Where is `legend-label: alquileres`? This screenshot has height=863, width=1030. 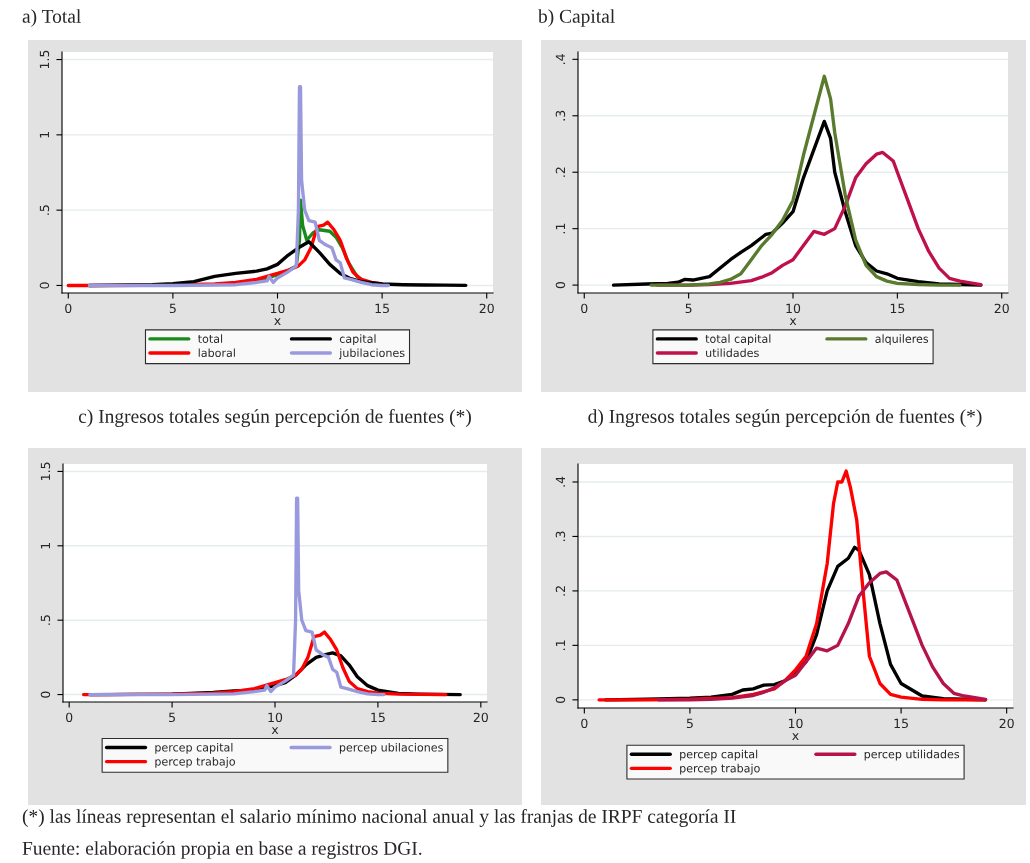
legend-label: alquileres is located at coordinates (902, 340).